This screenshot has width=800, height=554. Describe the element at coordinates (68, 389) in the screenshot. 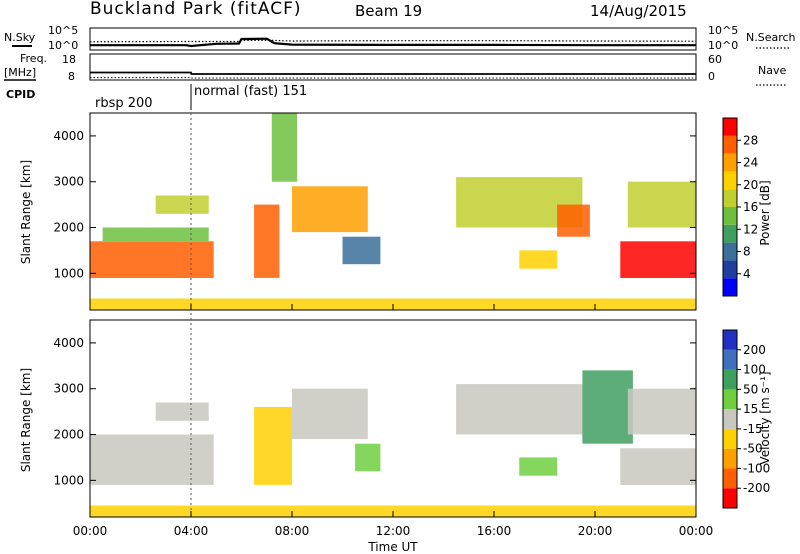

I see `velocity-ytick-label-2: 3000` at that location.